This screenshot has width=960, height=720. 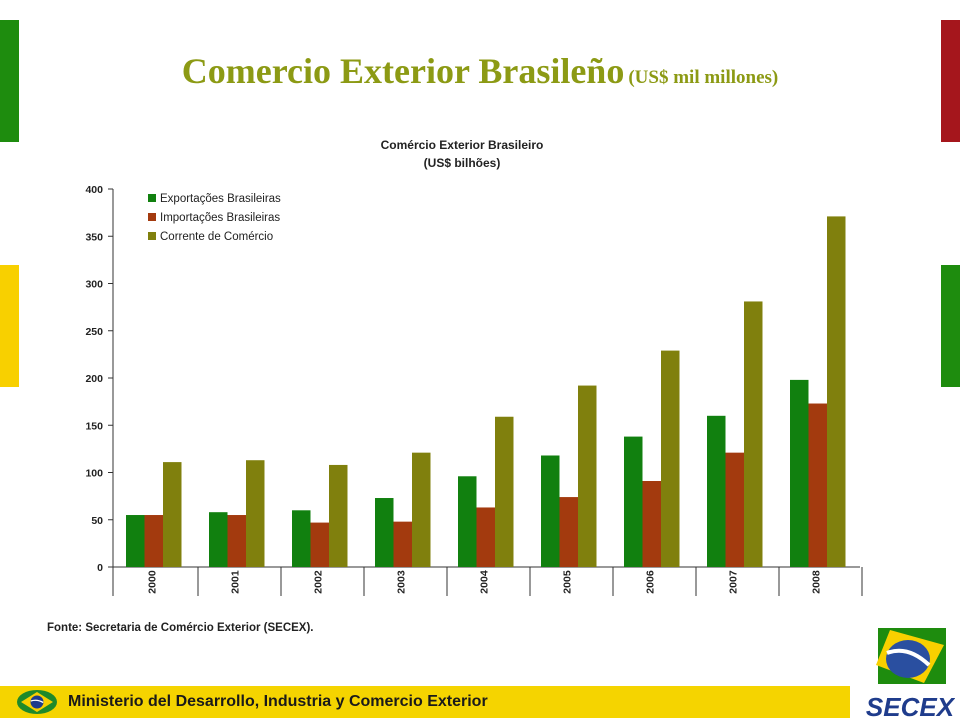 What do you see at coordinates (37, 702) in the screenshot?
I see `brazil-flag-icon` at bounding box center [37, 702].